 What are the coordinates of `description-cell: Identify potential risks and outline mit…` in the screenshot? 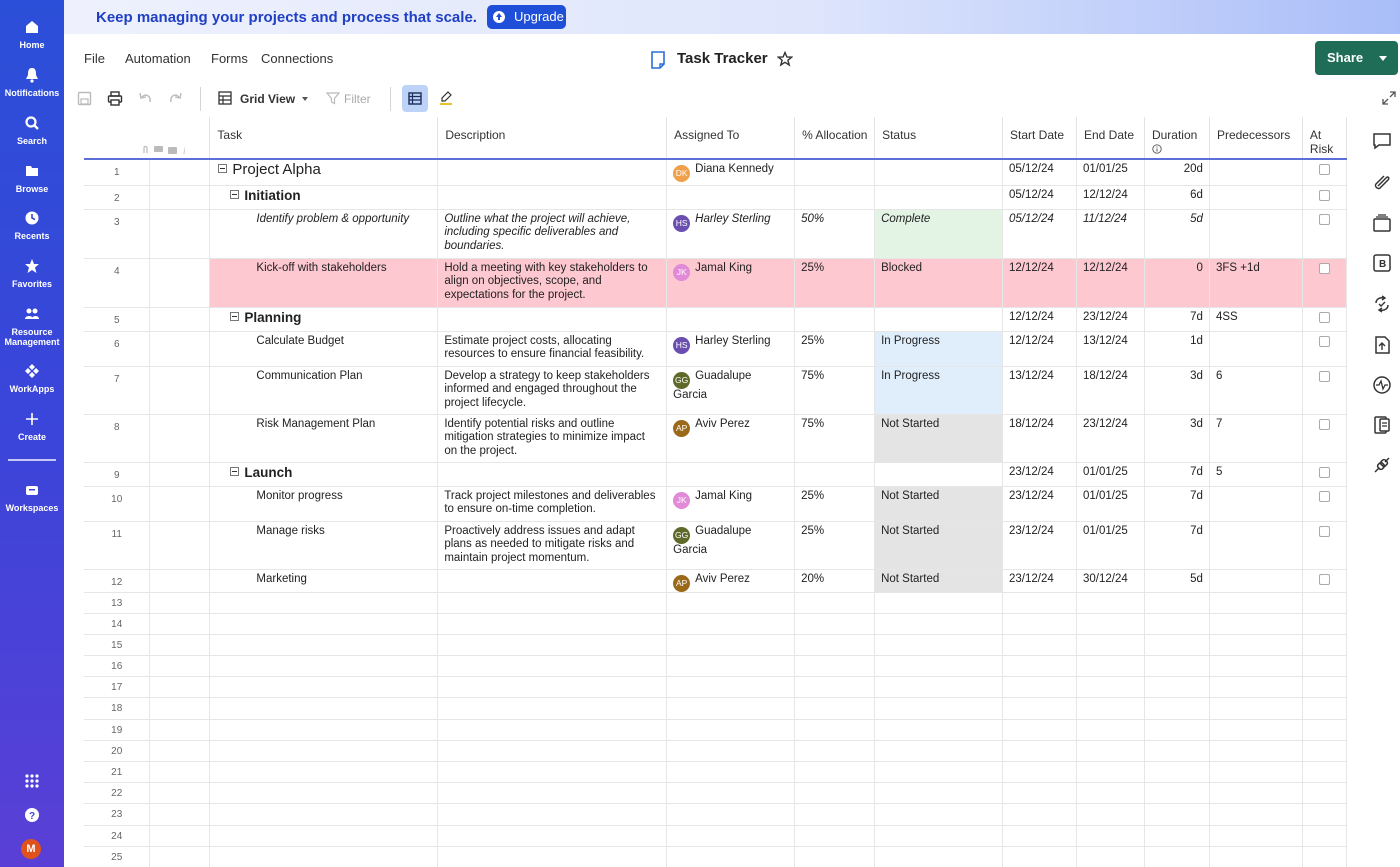 It's located at (552, 438).